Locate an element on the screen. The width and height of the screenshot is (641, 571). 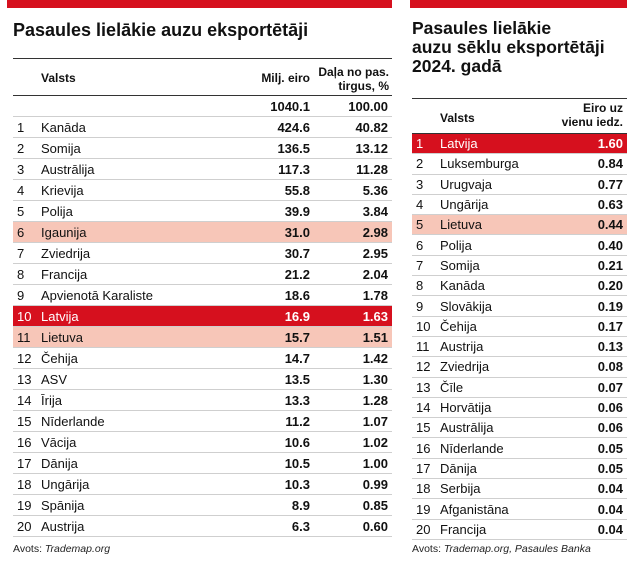
share-cell: 3.84 is located at coordinates (375, 211).